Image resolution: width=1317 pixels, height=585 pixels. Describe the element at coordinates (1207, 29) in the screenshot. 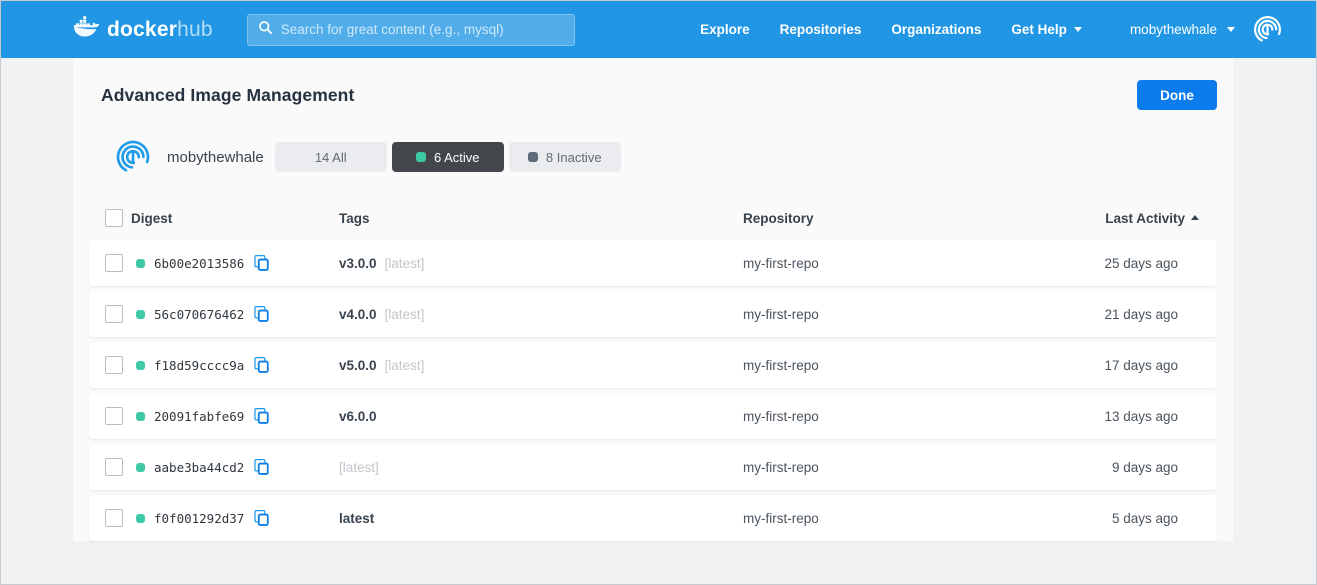

I see `user-menu: mobythewhale` at that location.